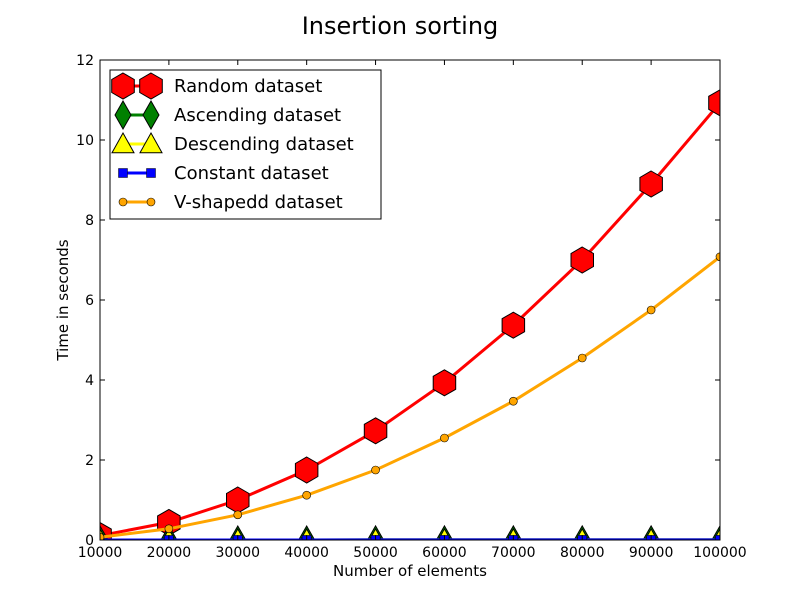 The image size is (800, 600). Describe the element at coordinates (400, 26) in the screenshot. I see `chart-title: Insertion sorting` at that location.